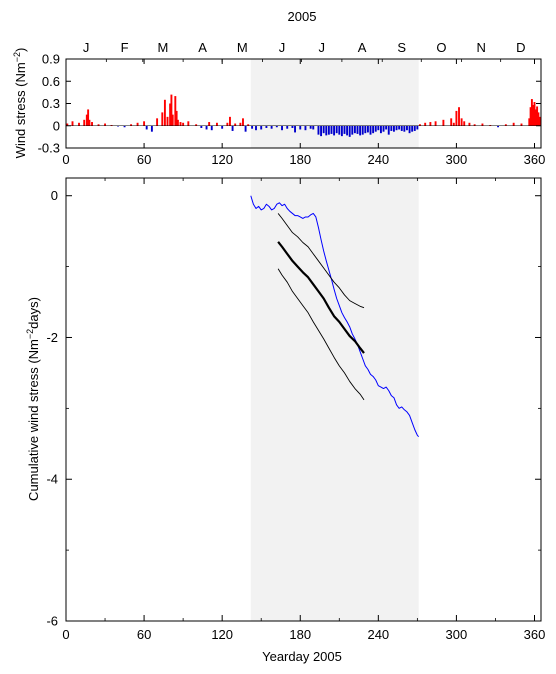  What do you see at coordinates (302, 16) in the screenshot?
I see `top-title: 2005` at bounding box center [302, 16].